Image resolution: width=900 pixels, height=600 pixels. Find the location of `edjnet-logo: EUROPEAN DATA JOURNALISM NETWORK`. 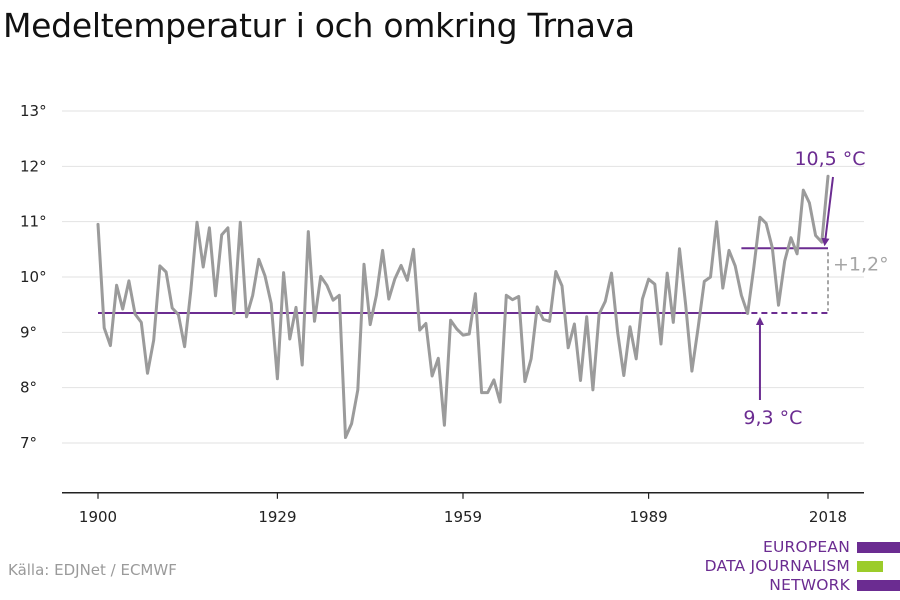

edjnet-logo: EUROPEAN DATA JOURNALISM NETWORK is located at coordinates (800, 567).